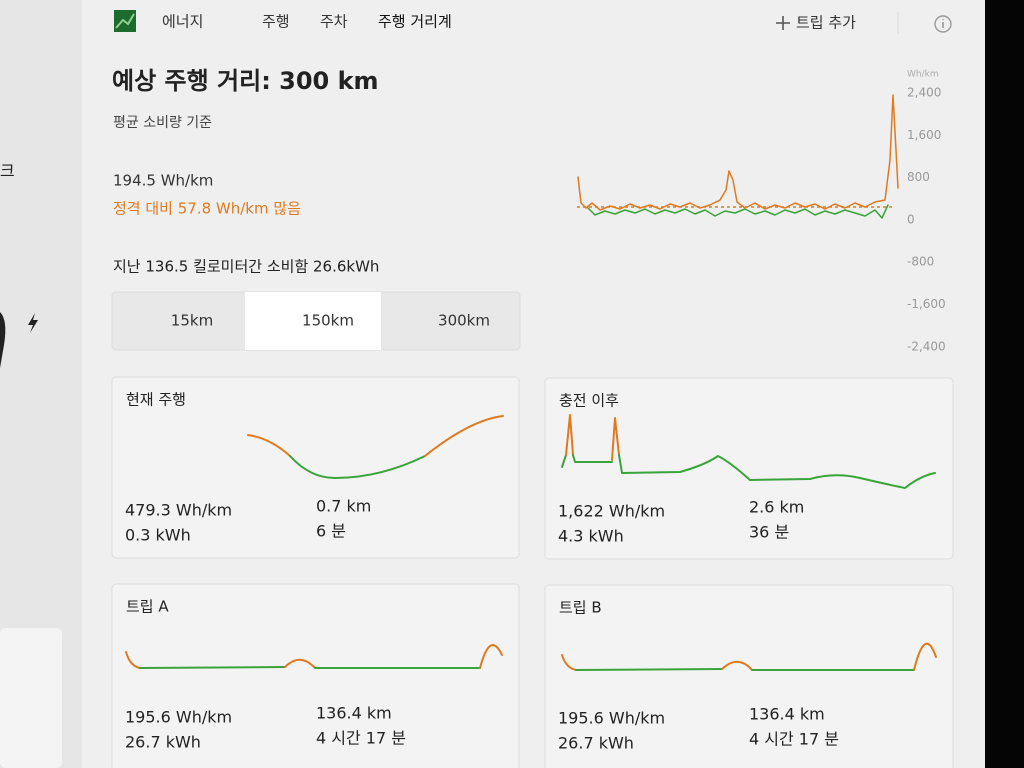 This screenshot has width=1024, height=768. Describe the element at coordinates (926, 304) in the screenshot. I see `y-tick-label: -1,600` at that location.